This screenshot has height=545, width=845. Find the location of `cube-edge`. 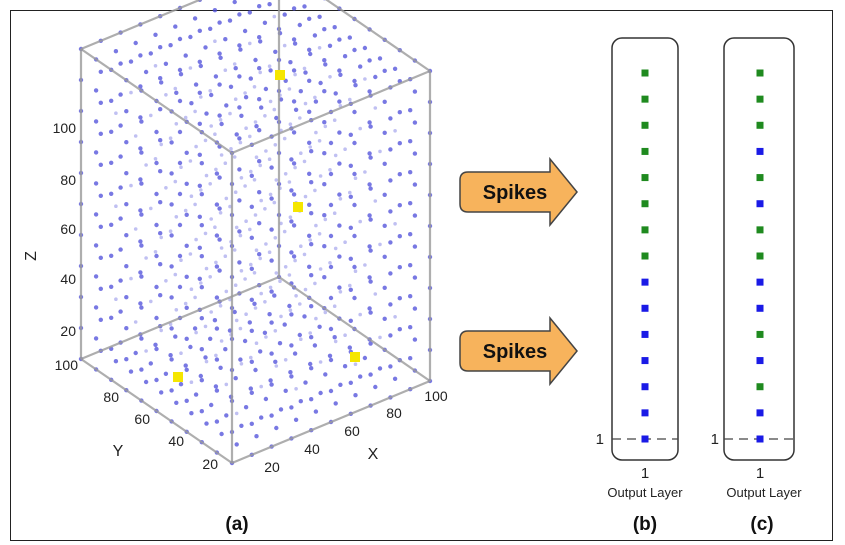

cube-edge is located at coordinates (180, 318).